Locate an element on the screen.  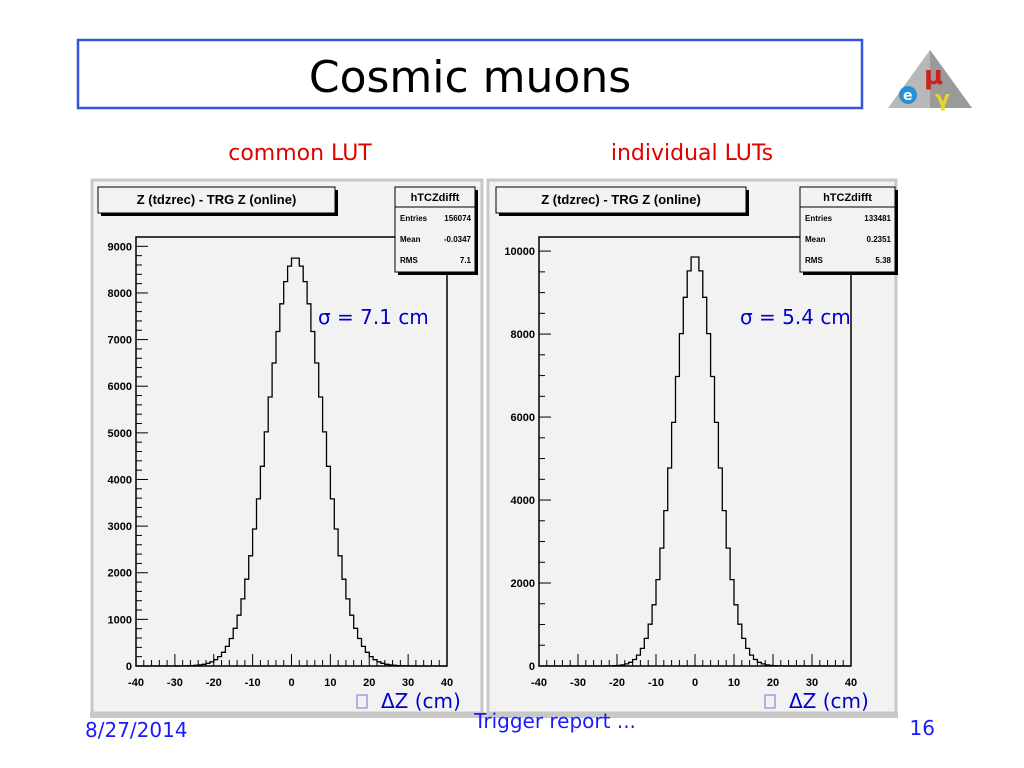
y-tick-label: 1000 is located at coordinates (120, 620).